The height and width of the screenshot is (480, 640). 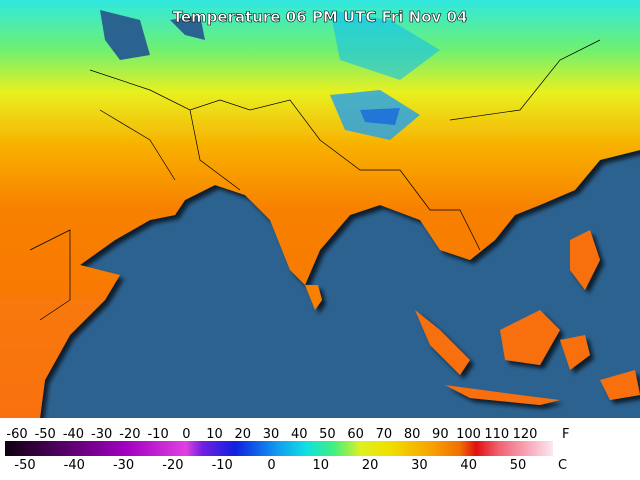 I want to click on fahrenheit-tick-label: 80, so click(x=412, y=434).